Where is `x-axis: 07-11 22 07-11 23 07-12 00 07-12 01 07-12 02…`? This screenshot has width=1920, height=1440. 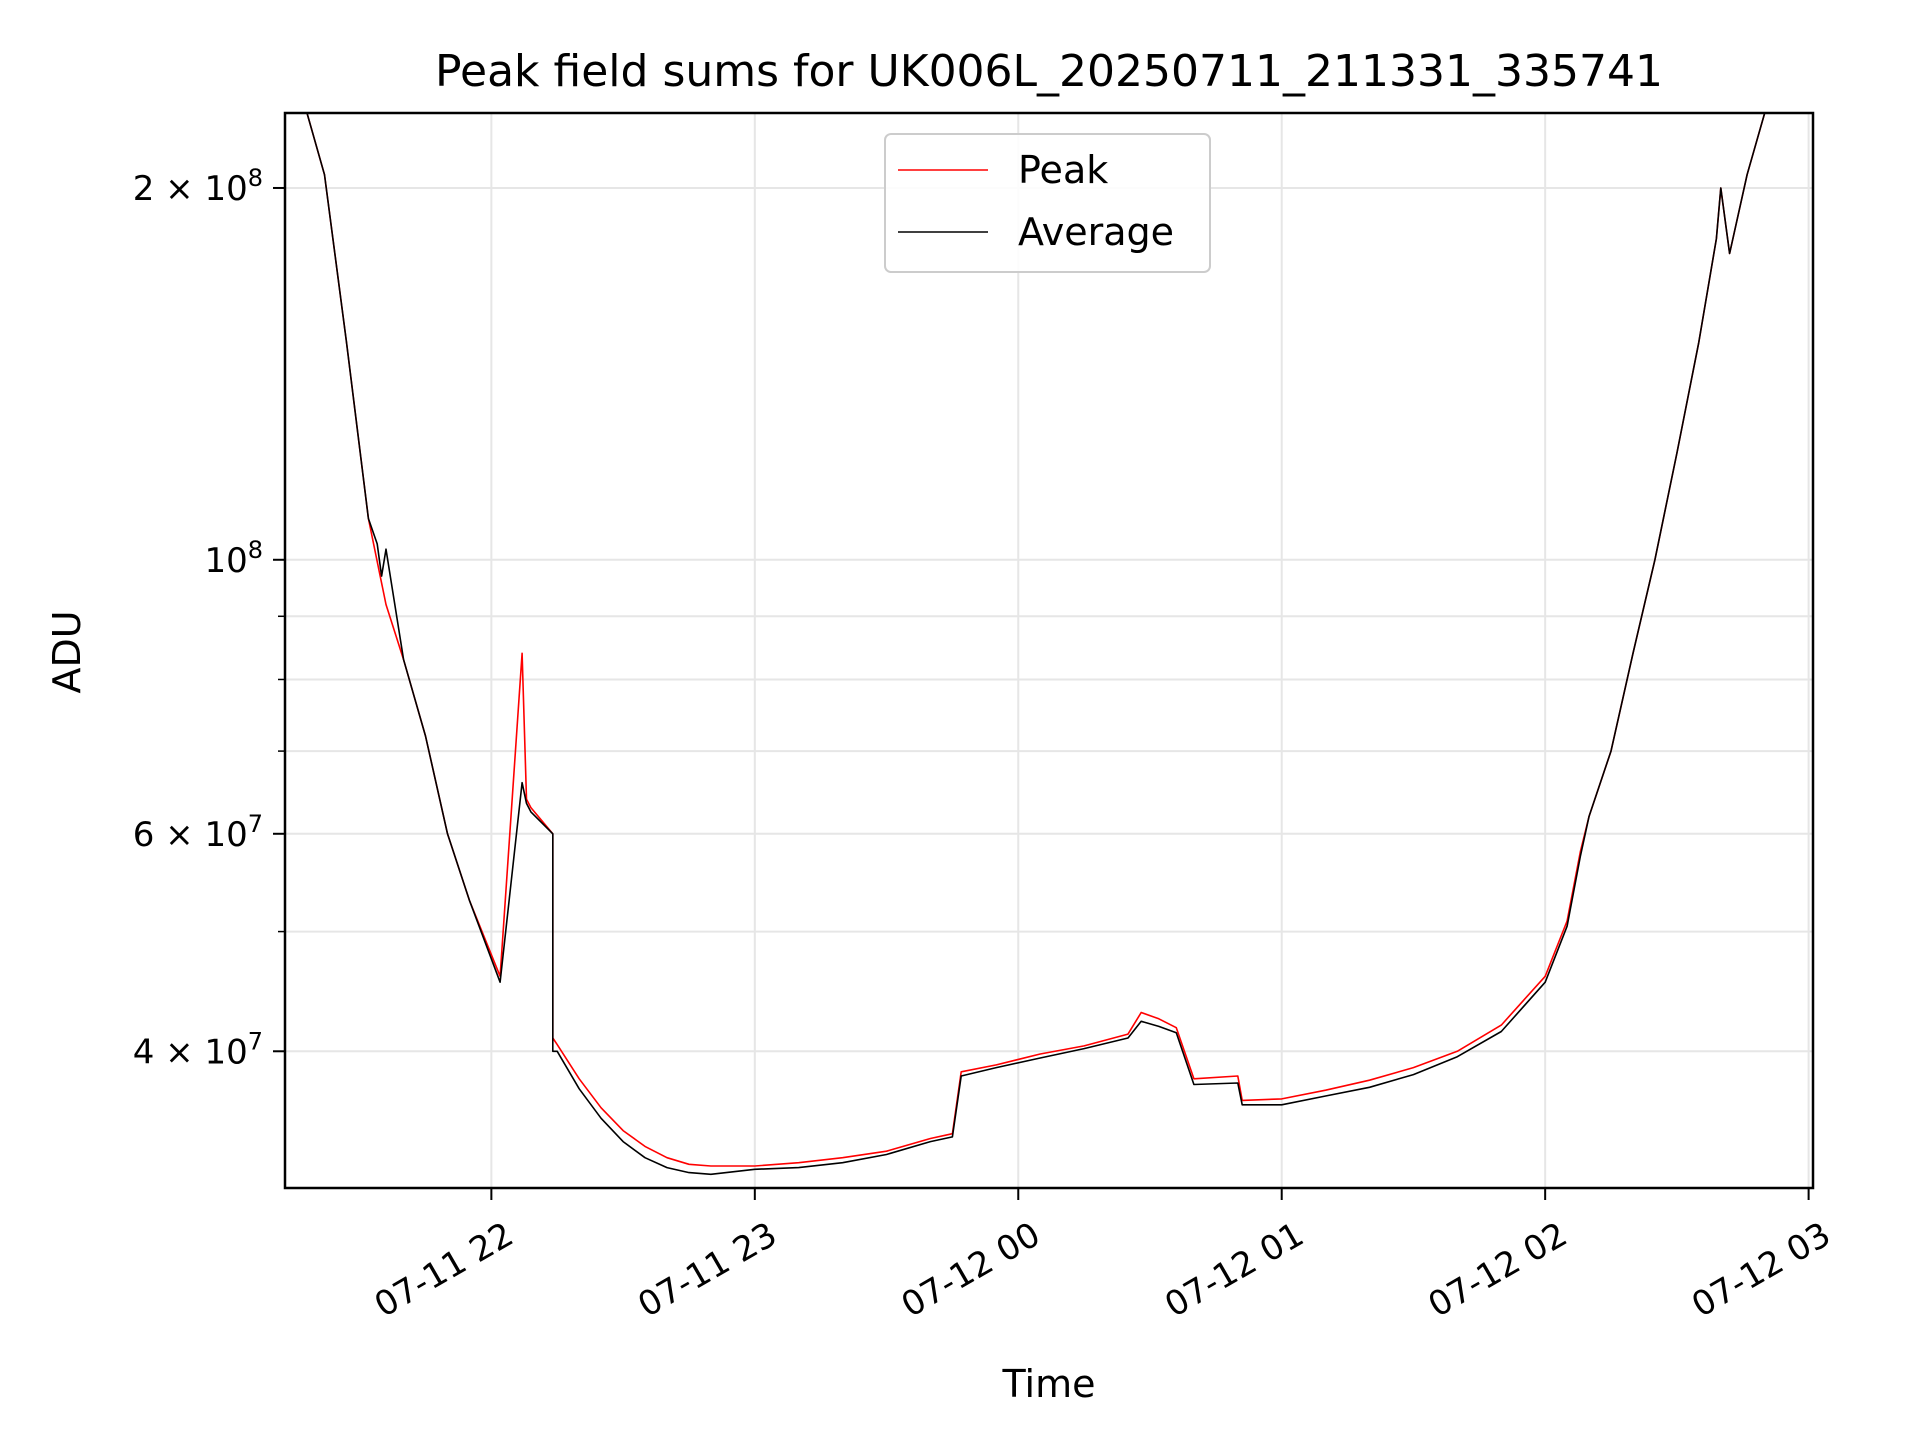 x-axis: 07-11 22 07-11 23 07-12 00 07-12 01 07-12 02… is located at coordinates (1103, 1257).